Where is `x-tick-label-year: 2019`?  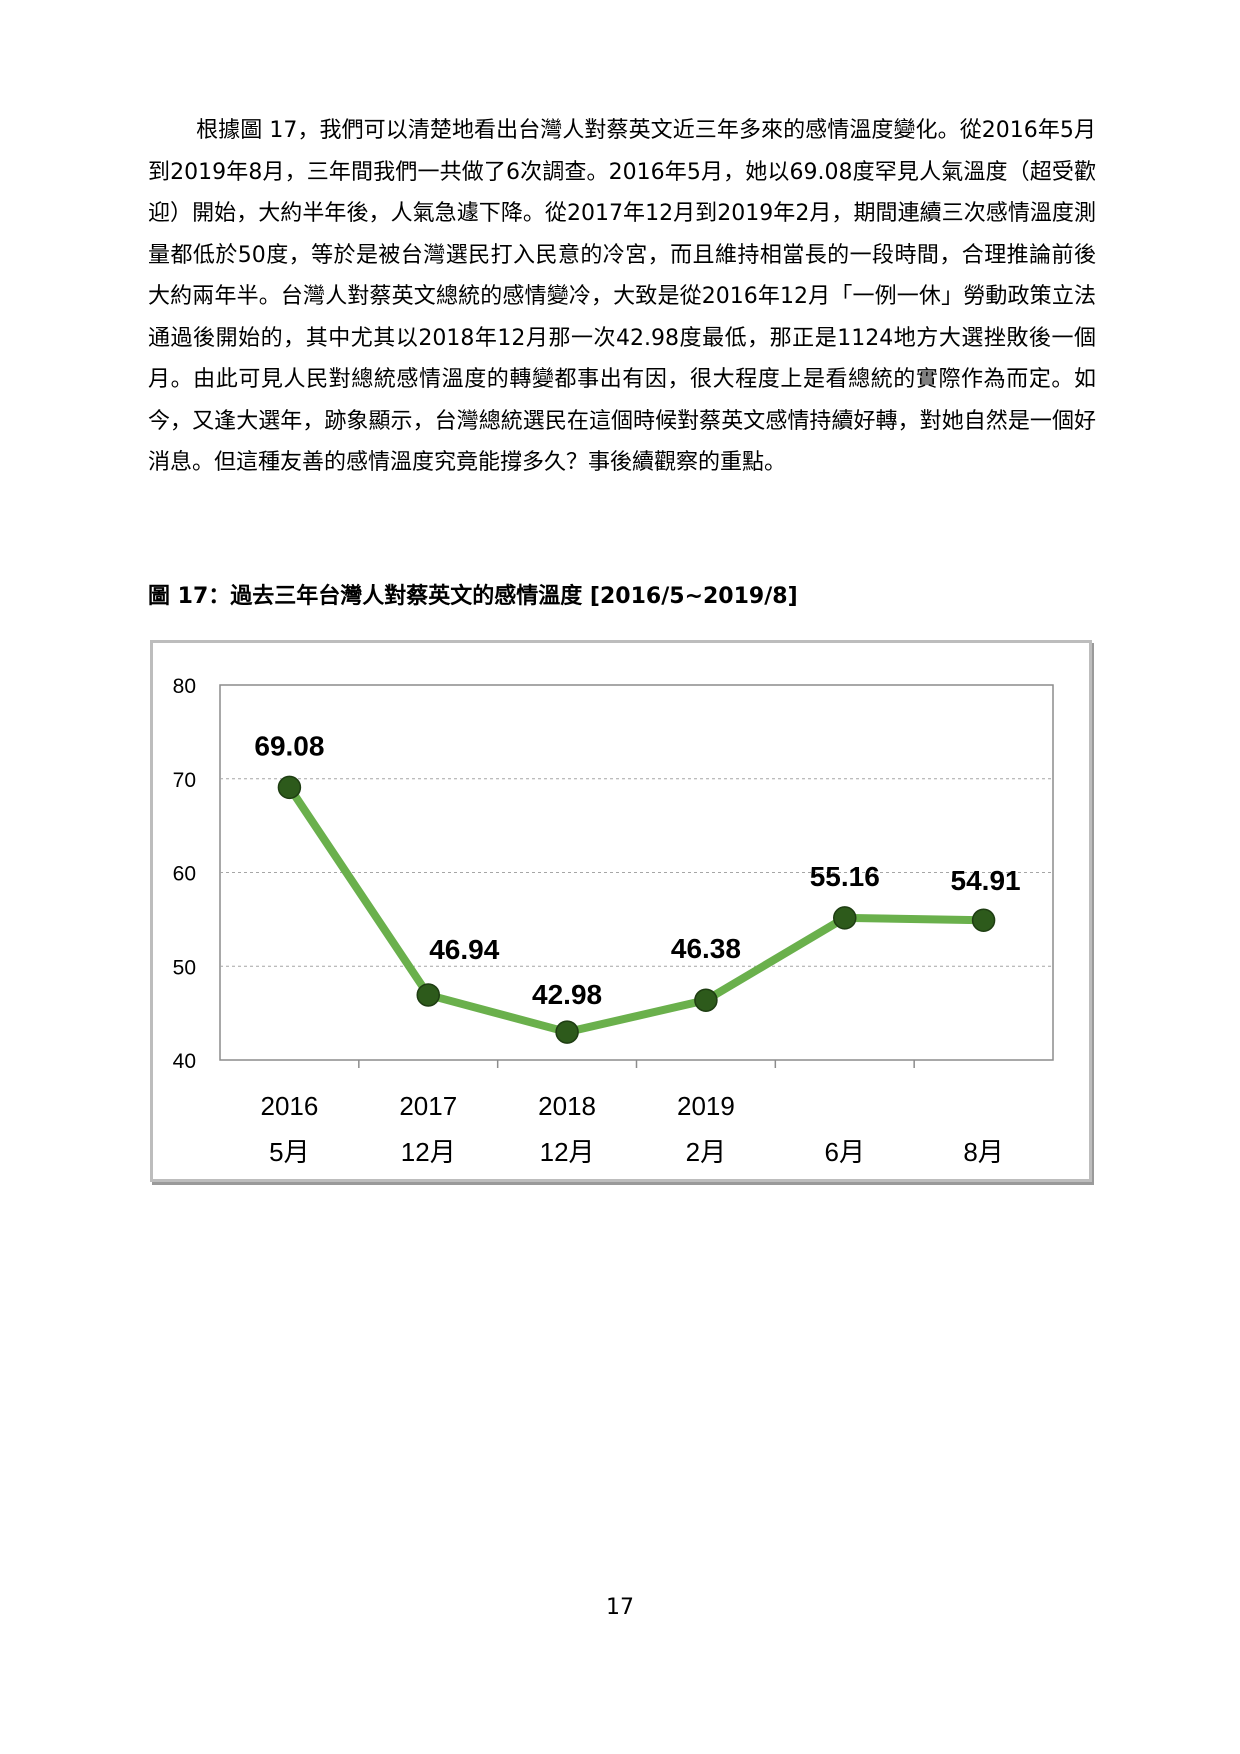 x-tick-label-year: 2019 is located at coordinates (706, 1106).